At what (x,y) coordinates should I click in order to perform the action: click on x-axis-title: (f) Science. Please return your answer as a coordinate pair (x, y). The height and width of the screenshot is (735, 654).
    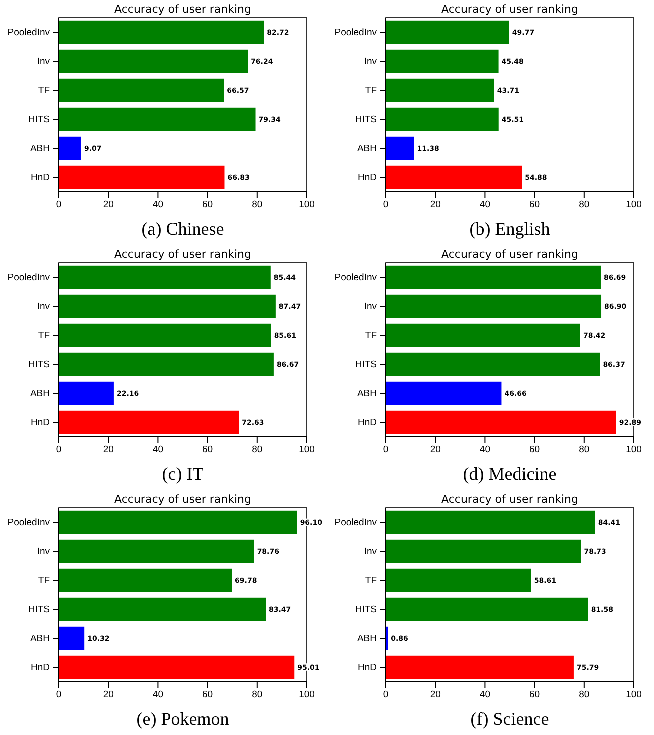
    Looking at the image, I should click on (510, 719).